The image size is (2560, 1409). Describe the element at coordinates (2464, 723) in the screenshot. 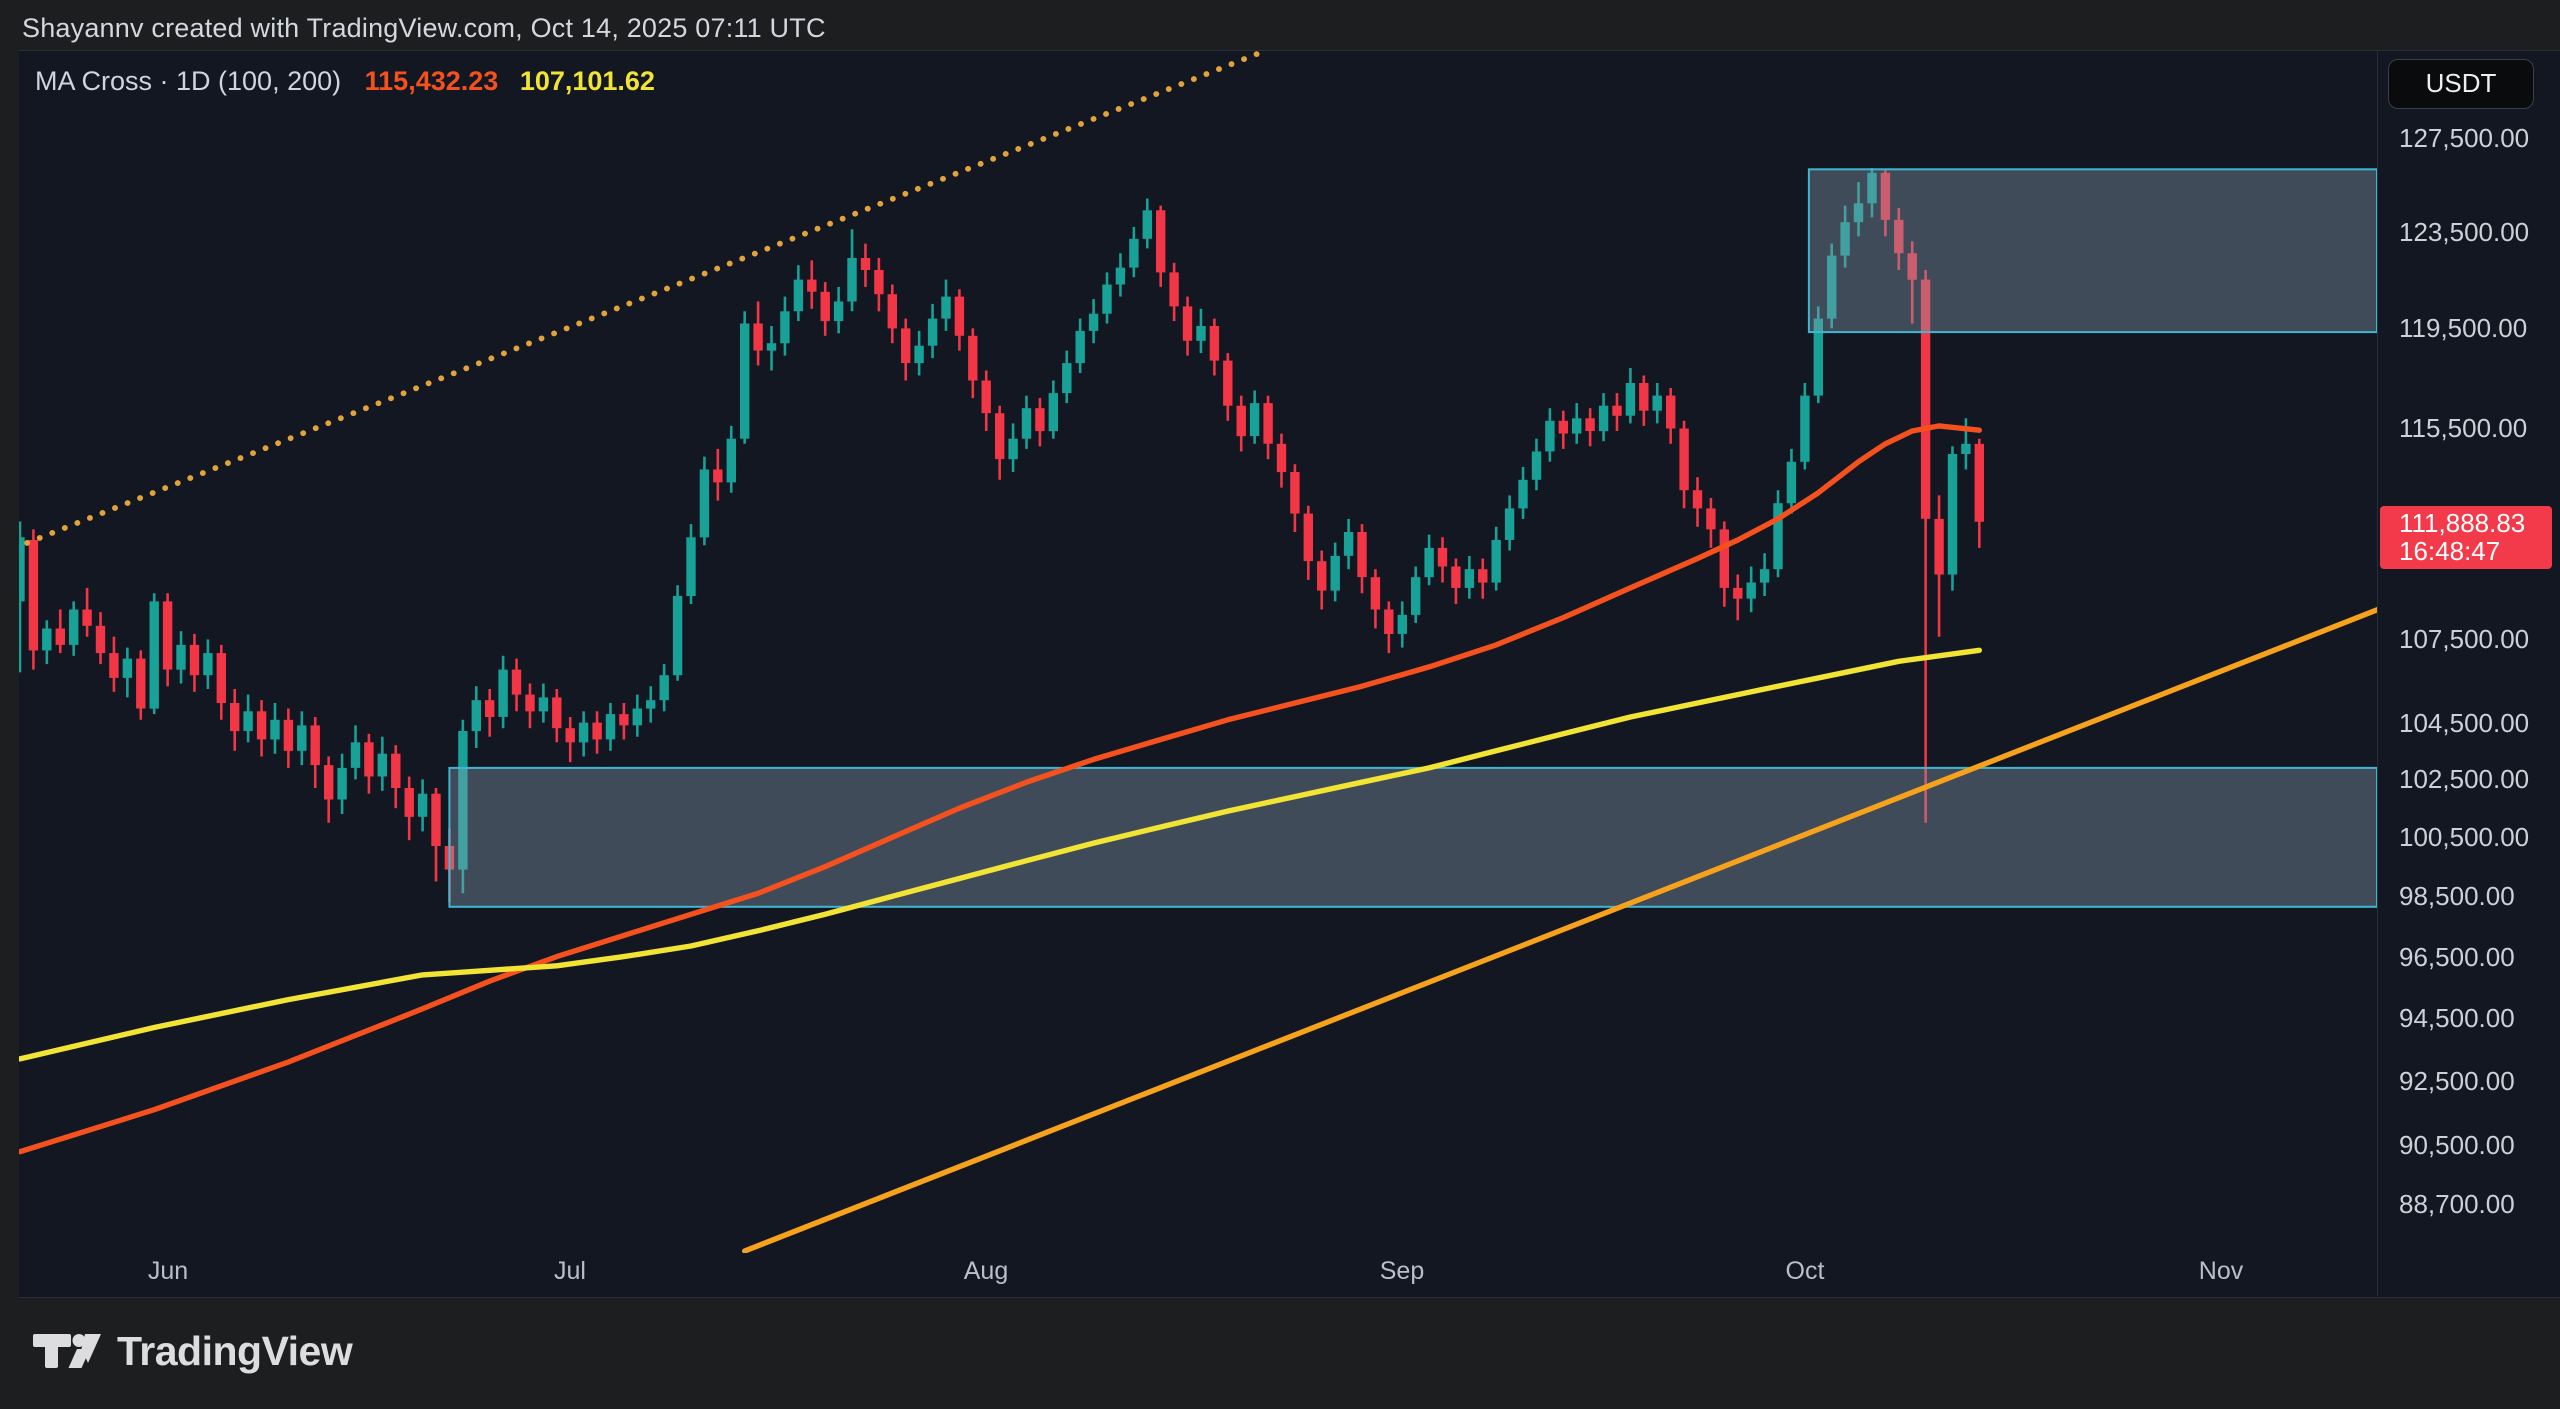

I see `price-tick-label: 104,500.00` at that location.